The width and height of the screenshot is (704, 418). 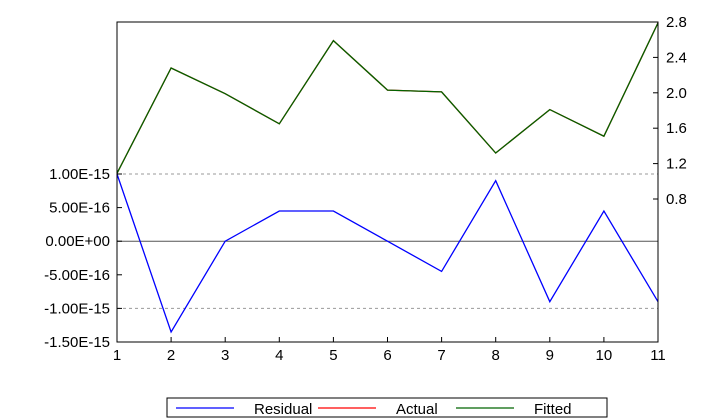 I want to click on right-tick-label: 2.0, so click(x=676, y=93).